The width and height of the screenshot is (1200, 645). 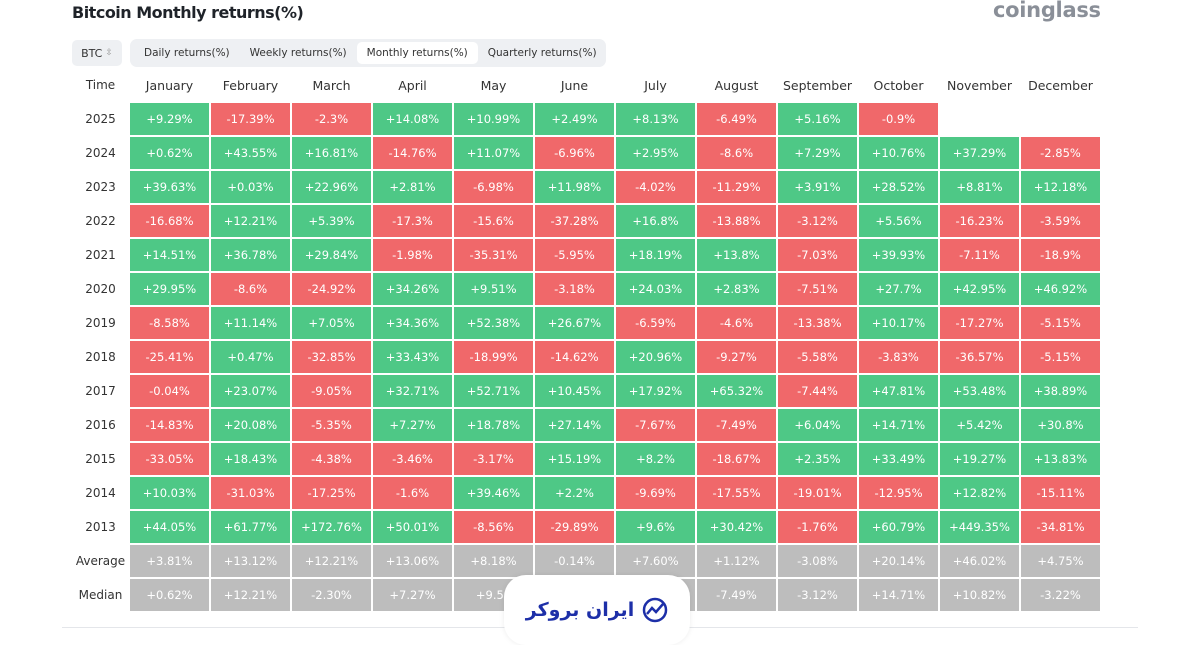 What do you see at coordinates (331, 391) in the screenshot?
I see `return-cell: -9.05%` at bounding box center [331, 391].